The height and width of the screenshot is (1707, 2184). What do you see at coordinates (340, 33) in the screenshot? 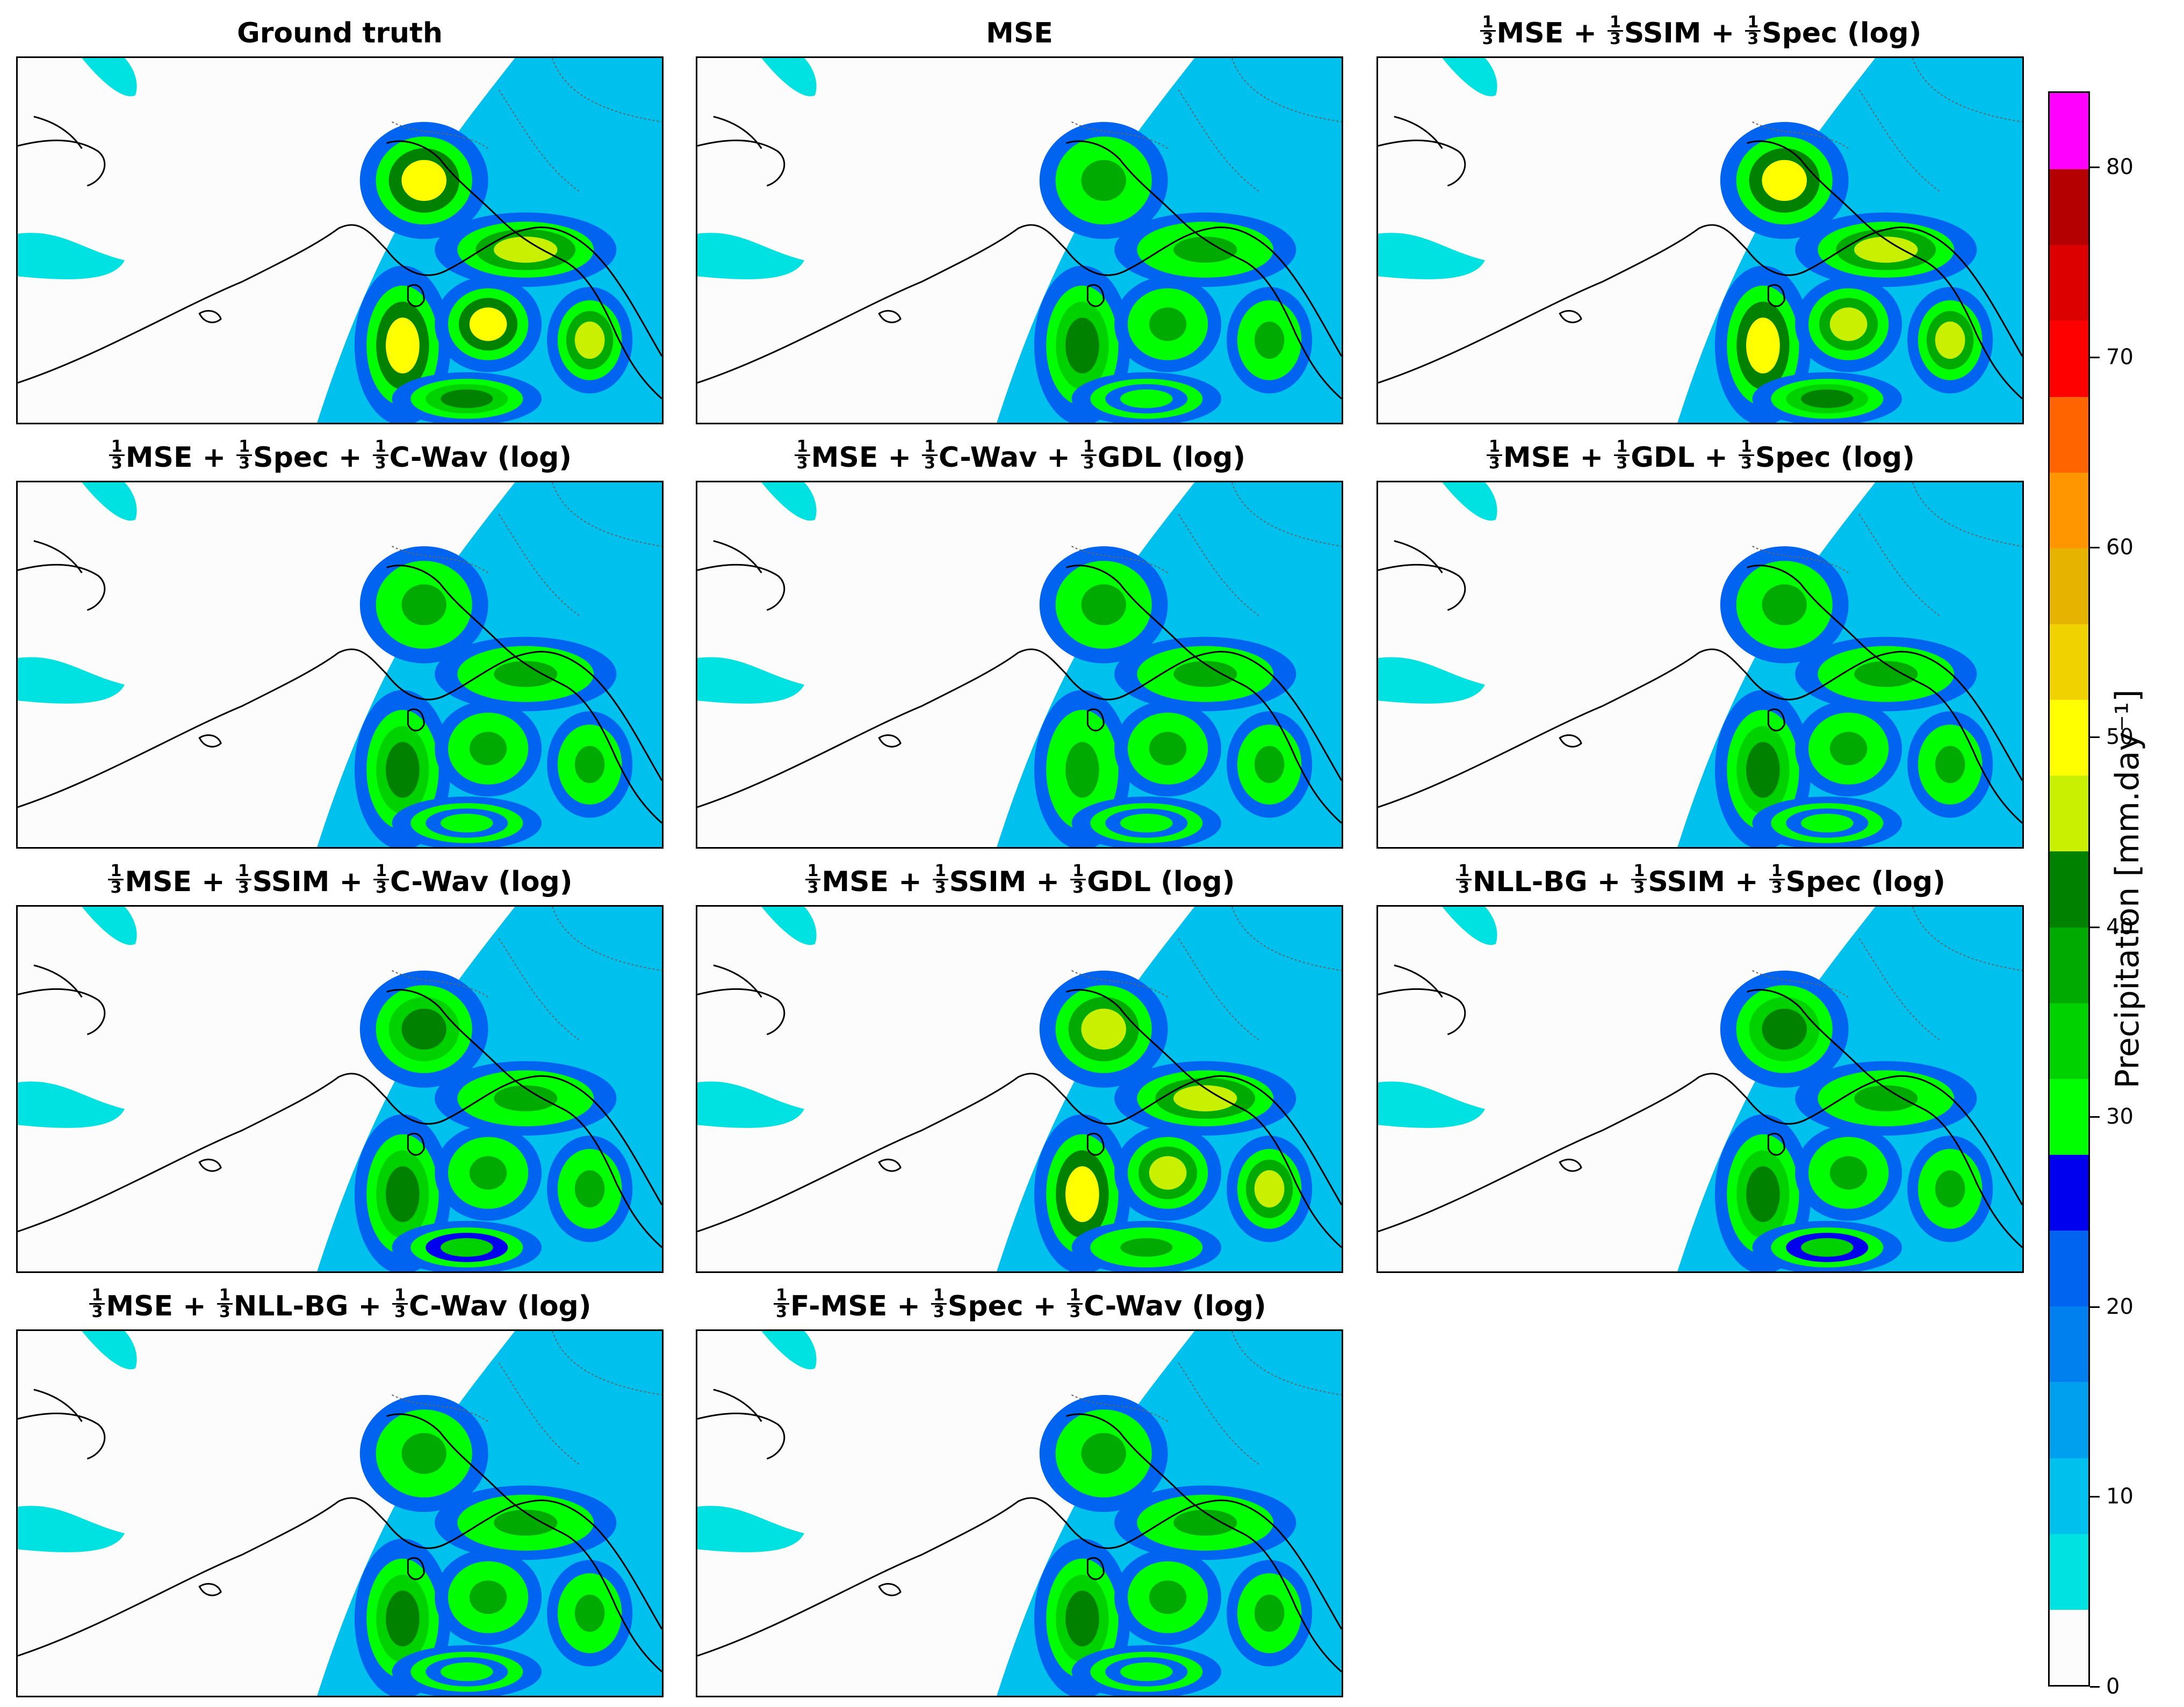
I see `panel-title-text: Ground truth` at bounding box center [340, 33].